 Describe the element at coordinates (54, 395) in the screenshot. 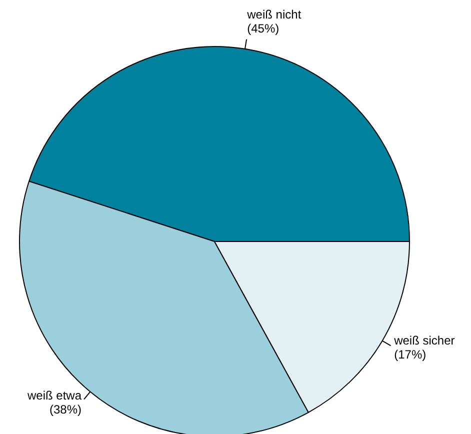

I see `slice-label: weiß etwa` at that location.